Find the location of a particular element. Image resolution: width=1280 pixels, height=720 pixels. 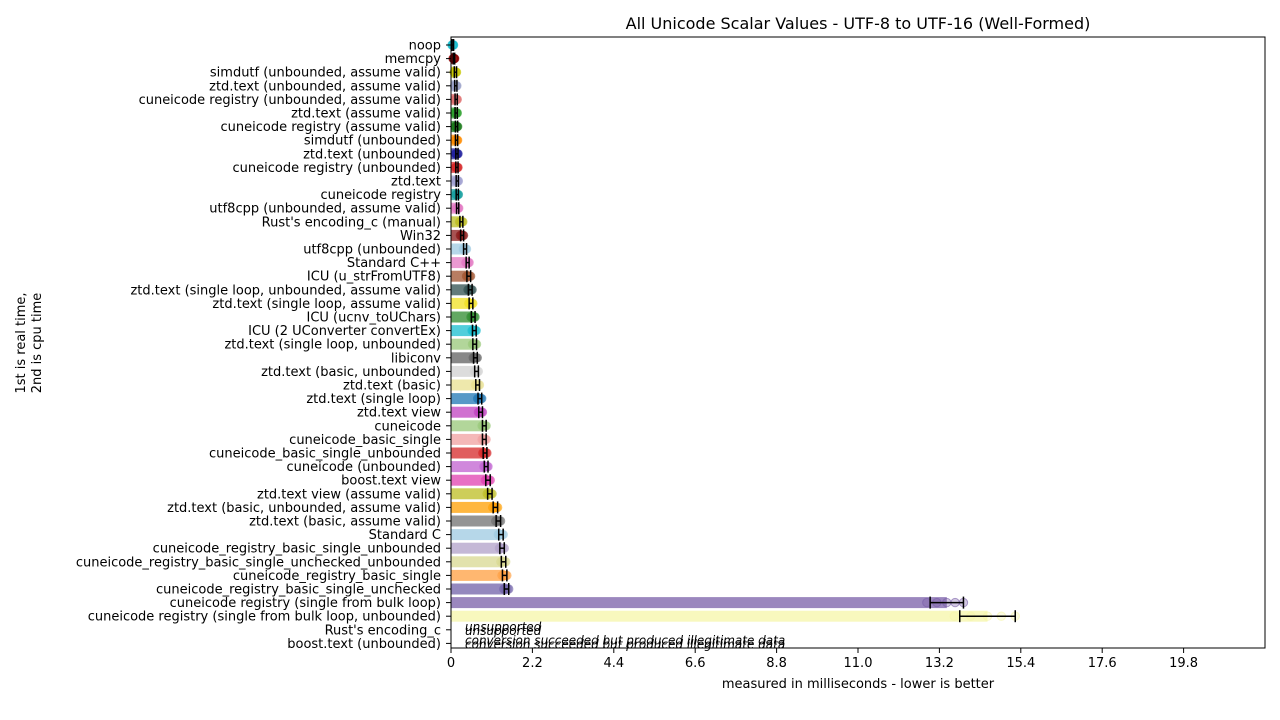

y-tick-label: ztd.text (basic) is located at coordinates (392, 386).